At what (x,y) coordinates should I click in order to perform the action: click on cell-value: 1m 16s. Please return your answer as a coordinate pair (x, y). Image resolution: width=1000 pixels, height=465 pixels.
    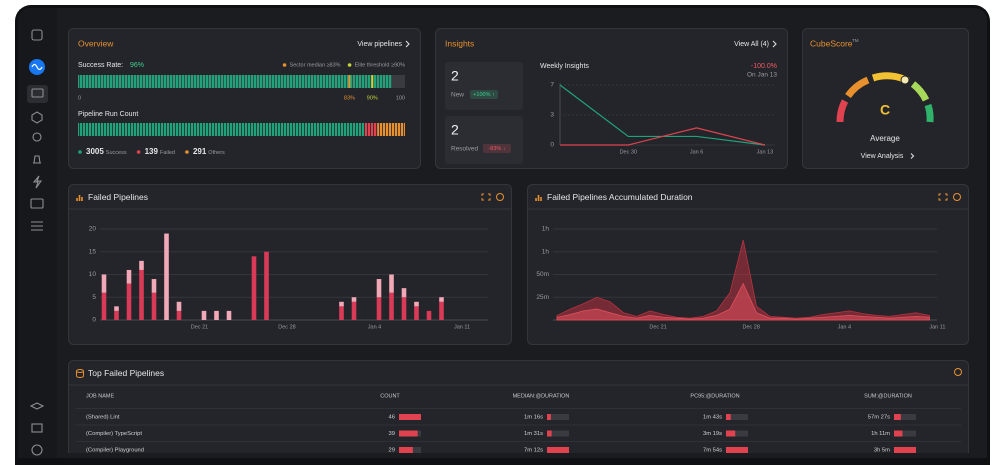
    Looking at the image, I should click on (533, 418).